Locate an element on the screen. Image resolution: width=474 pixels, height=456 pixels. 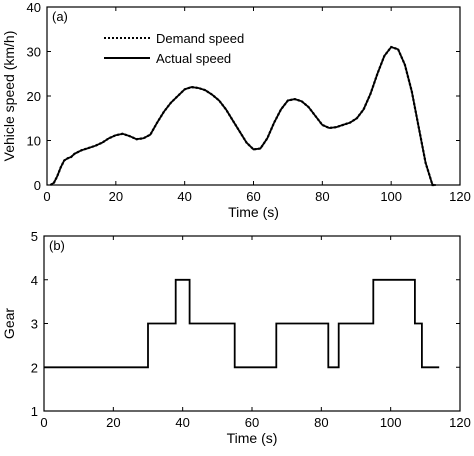
panel-b-label: (b) is located at coordinates (57, 245).